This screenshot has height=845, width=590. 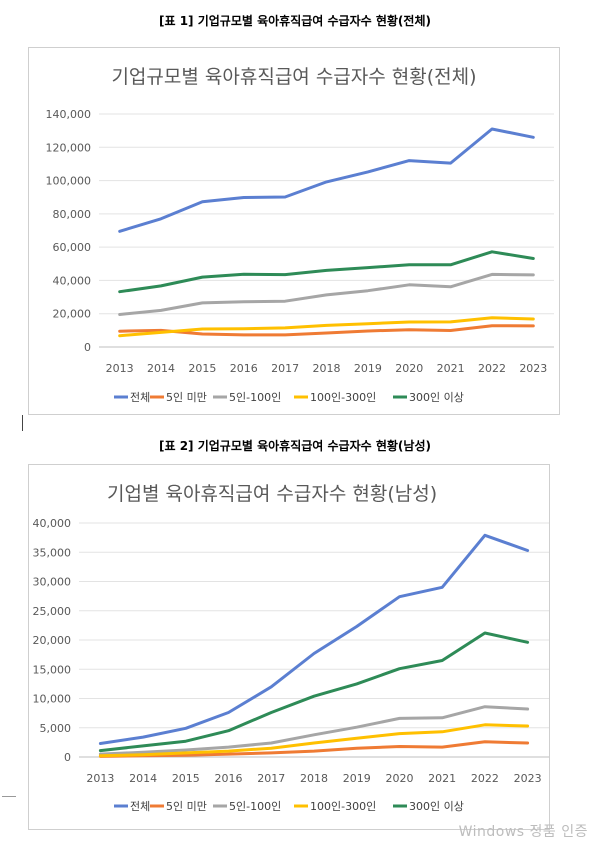 I want to click on y-tick-label: 140,000, so click(x=69, y=114).